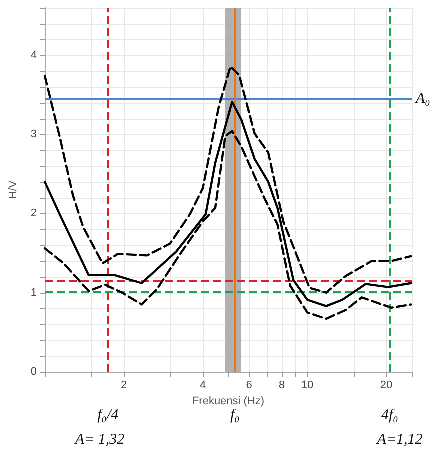  I want to click on y-tick-label: 2, so click(33, 214).